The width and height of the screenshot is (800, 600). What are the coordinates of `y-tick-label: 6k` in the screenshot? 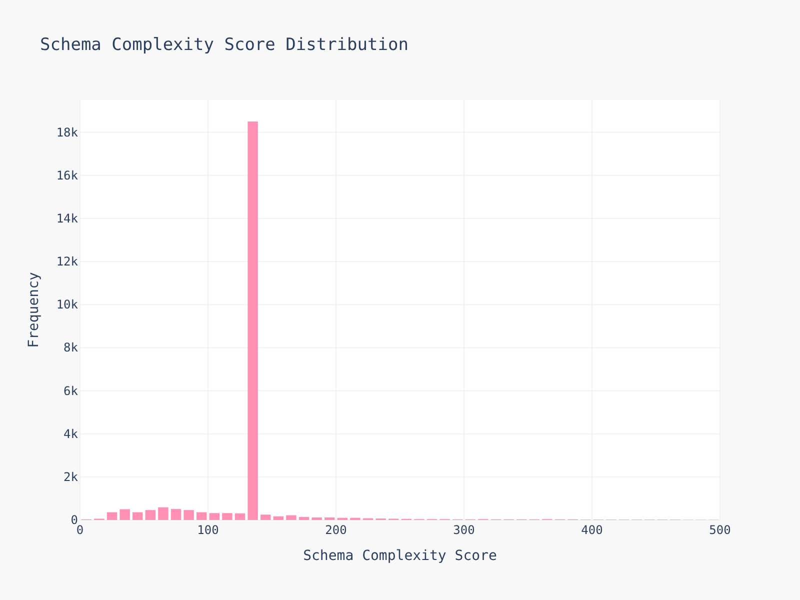 It's located at (71, 391).